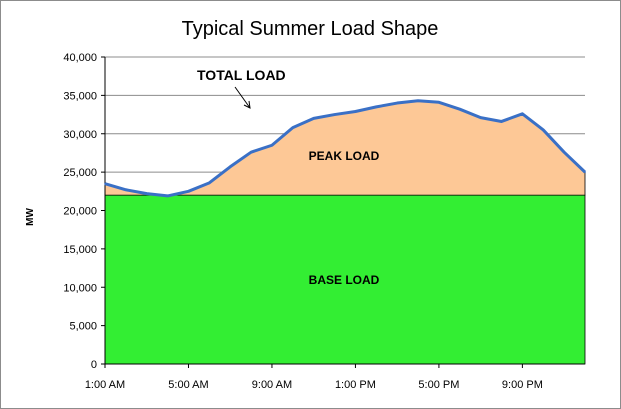 Image resolution: width=621 pixels, height=409 pixels. What do you see at coordinates (344, 280) in the screenshot?
I see `annotation-base-load: BASE LOAD` at bounding box center [344, 280].